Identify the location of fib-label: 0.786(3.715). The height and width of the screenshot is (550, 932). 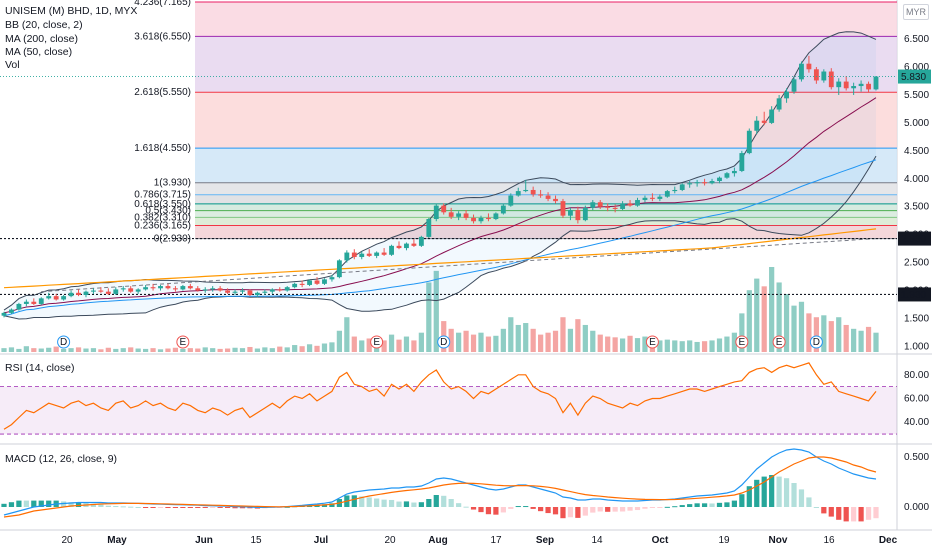
(162, 195).